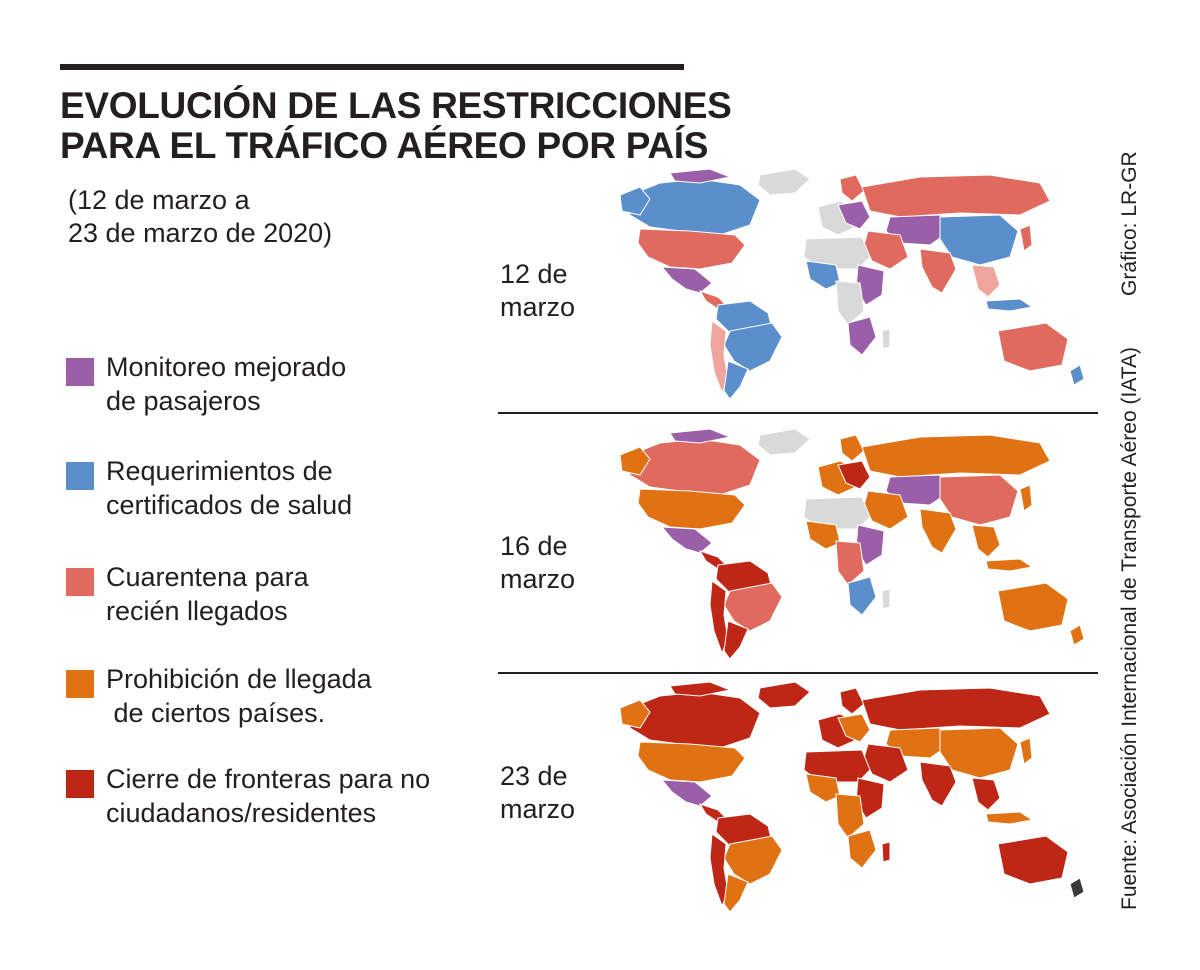 The width and height of the screenshot is (1200, 970). I want to click on title-line-1: EVOLUCIÓN DE LAS RESTRICCIONES, so click(396, 105).